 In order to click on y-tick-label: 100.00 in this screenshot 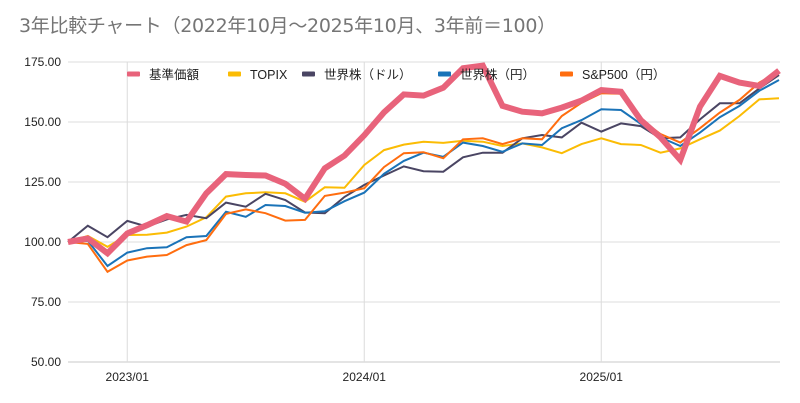, I will do `click(42, 242)`.